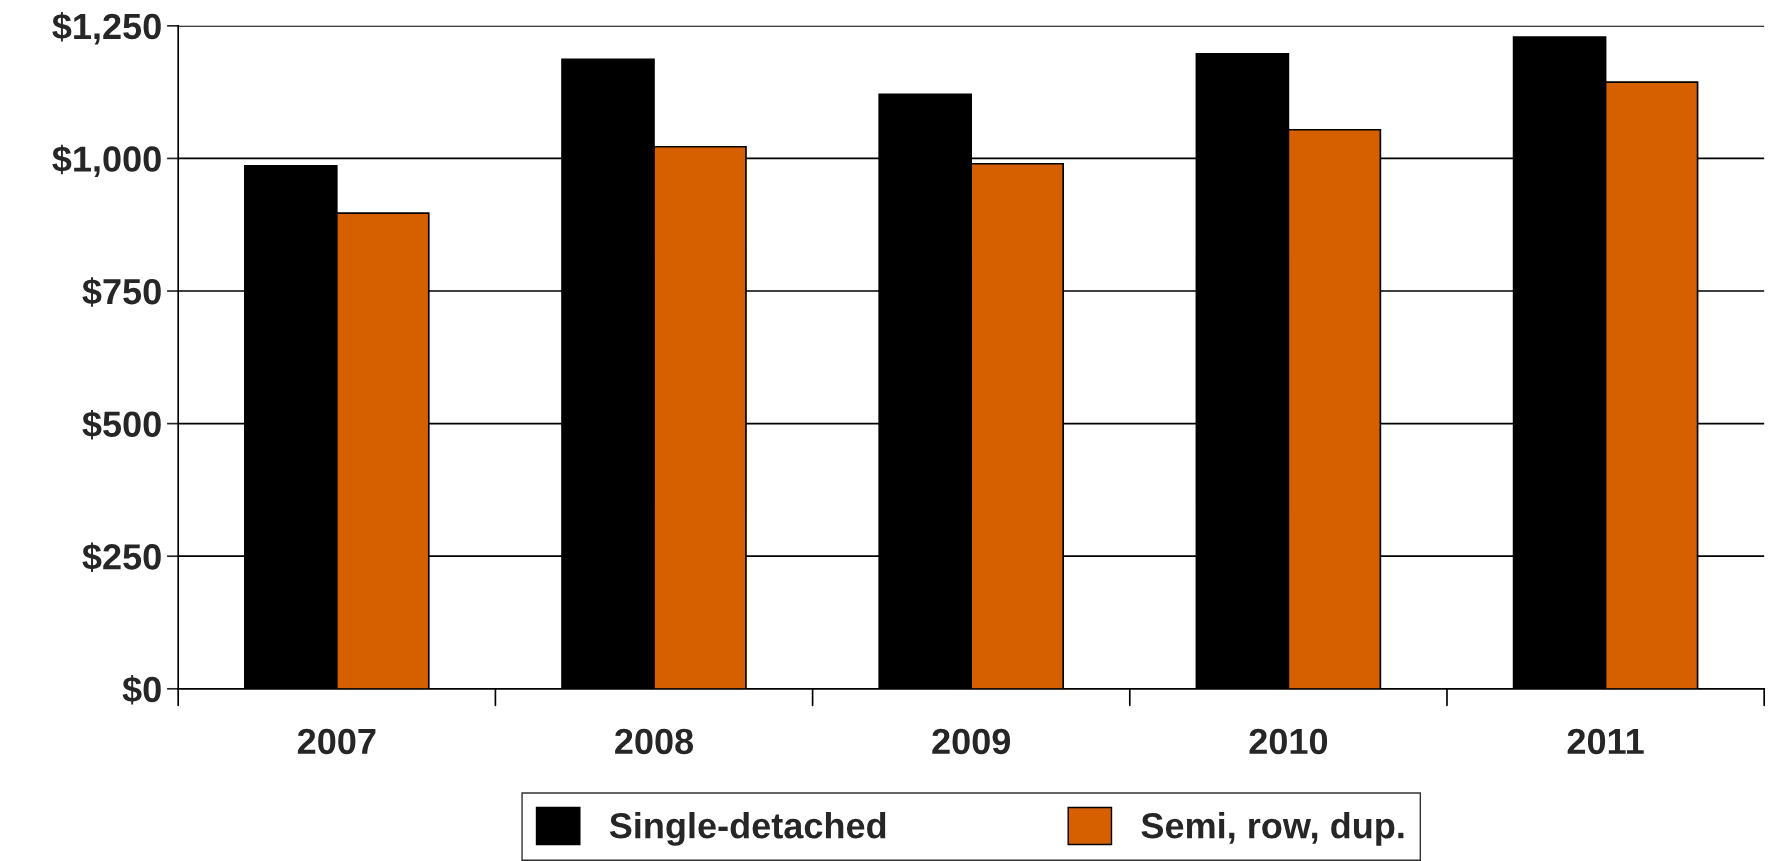  I want to click on x-tick-label: 2007, so click(336, 741).